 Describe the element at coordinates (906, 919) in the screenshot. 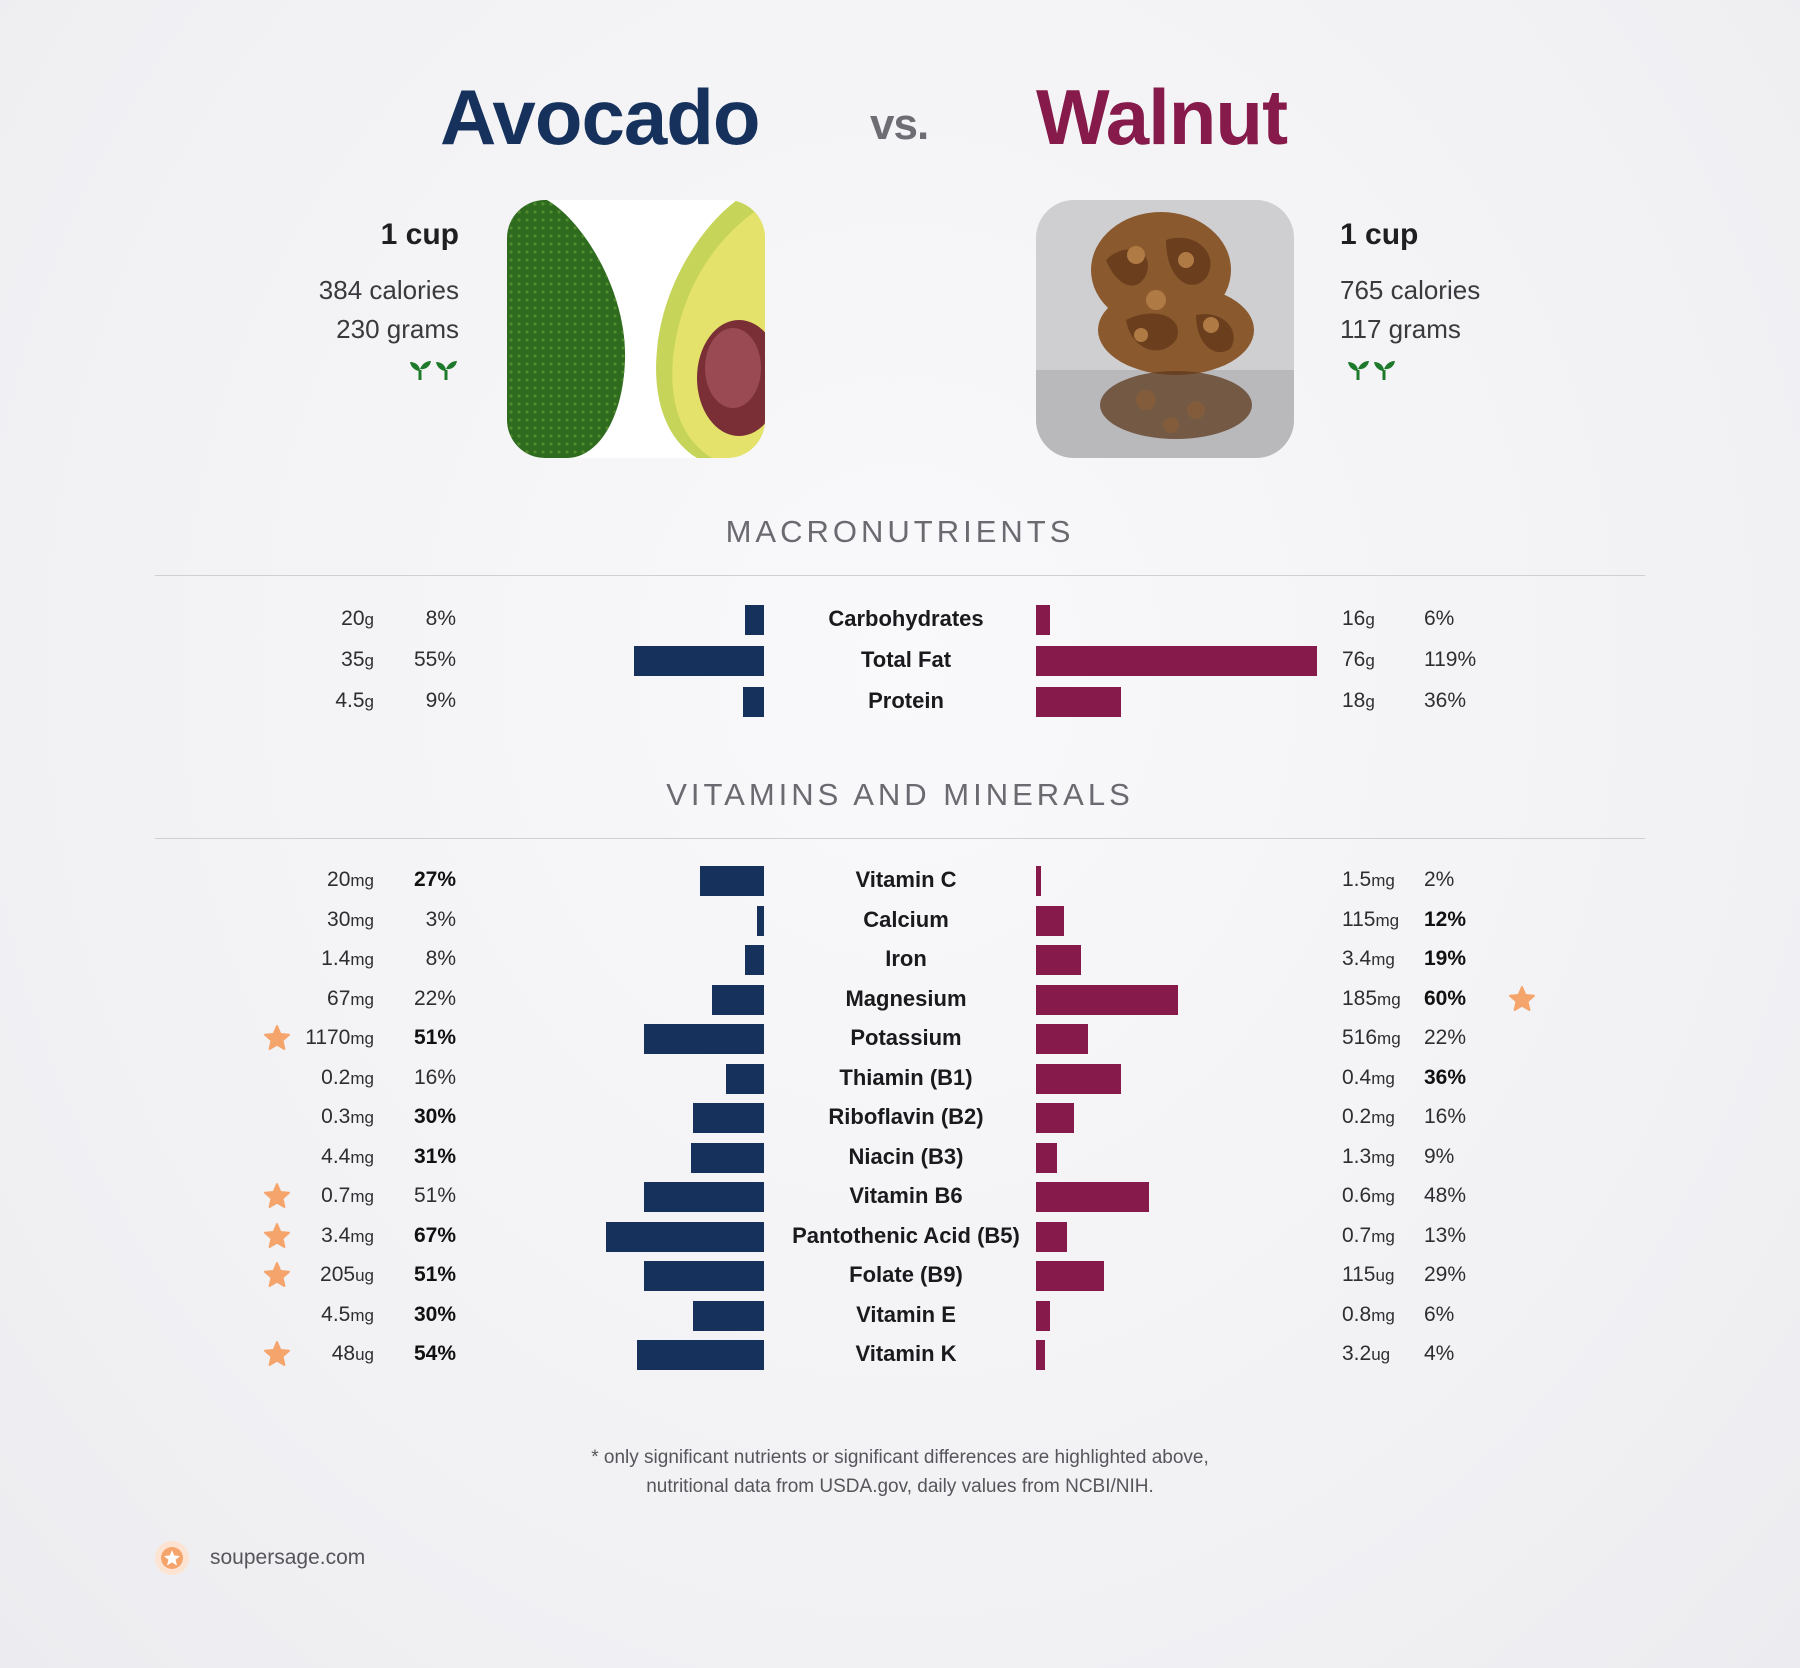

I see `nutrient-label: Calcium` at that location.